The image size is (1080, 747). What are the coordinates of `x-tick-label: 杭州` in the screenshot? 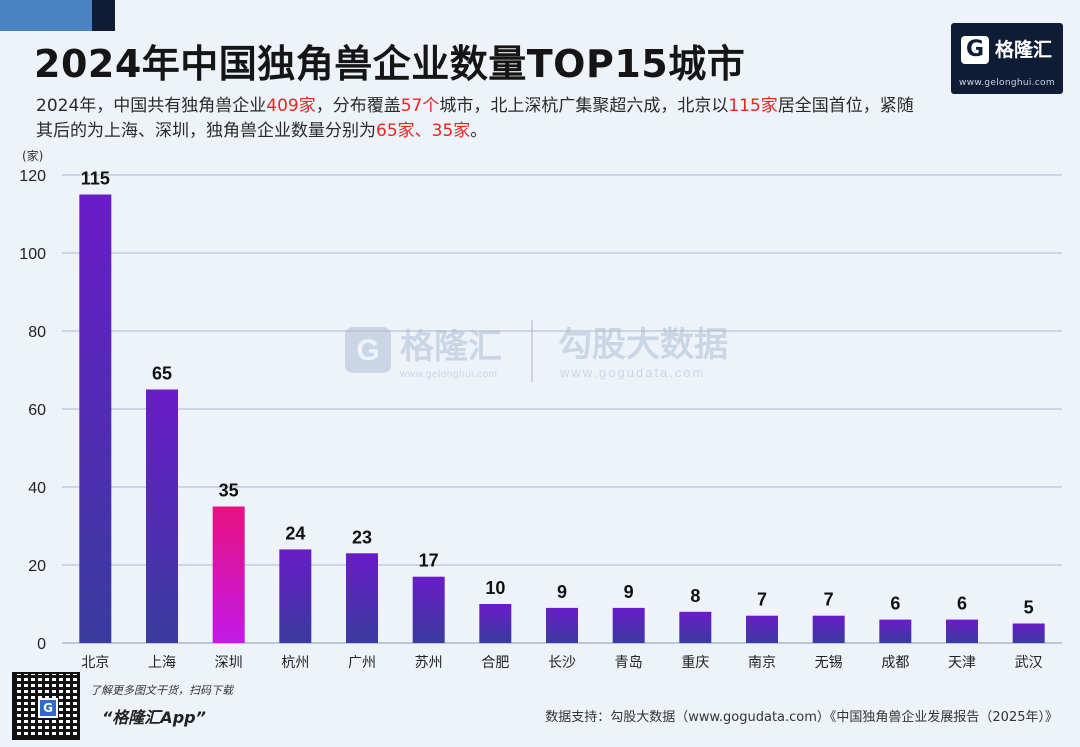 It's located at (295, 663).